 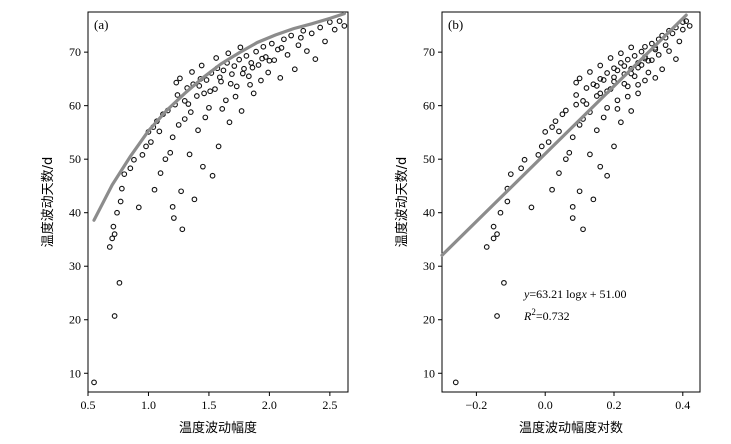 I want to click on panel-b-tag: (b), so click(x=455, y=24).